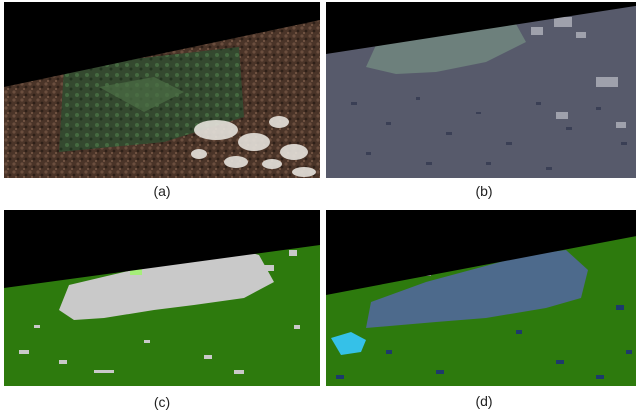  What do you see at coordinates (162, 402) in the screenshot?
I see `caption-c: (c)` at bounding box center [162, 402].